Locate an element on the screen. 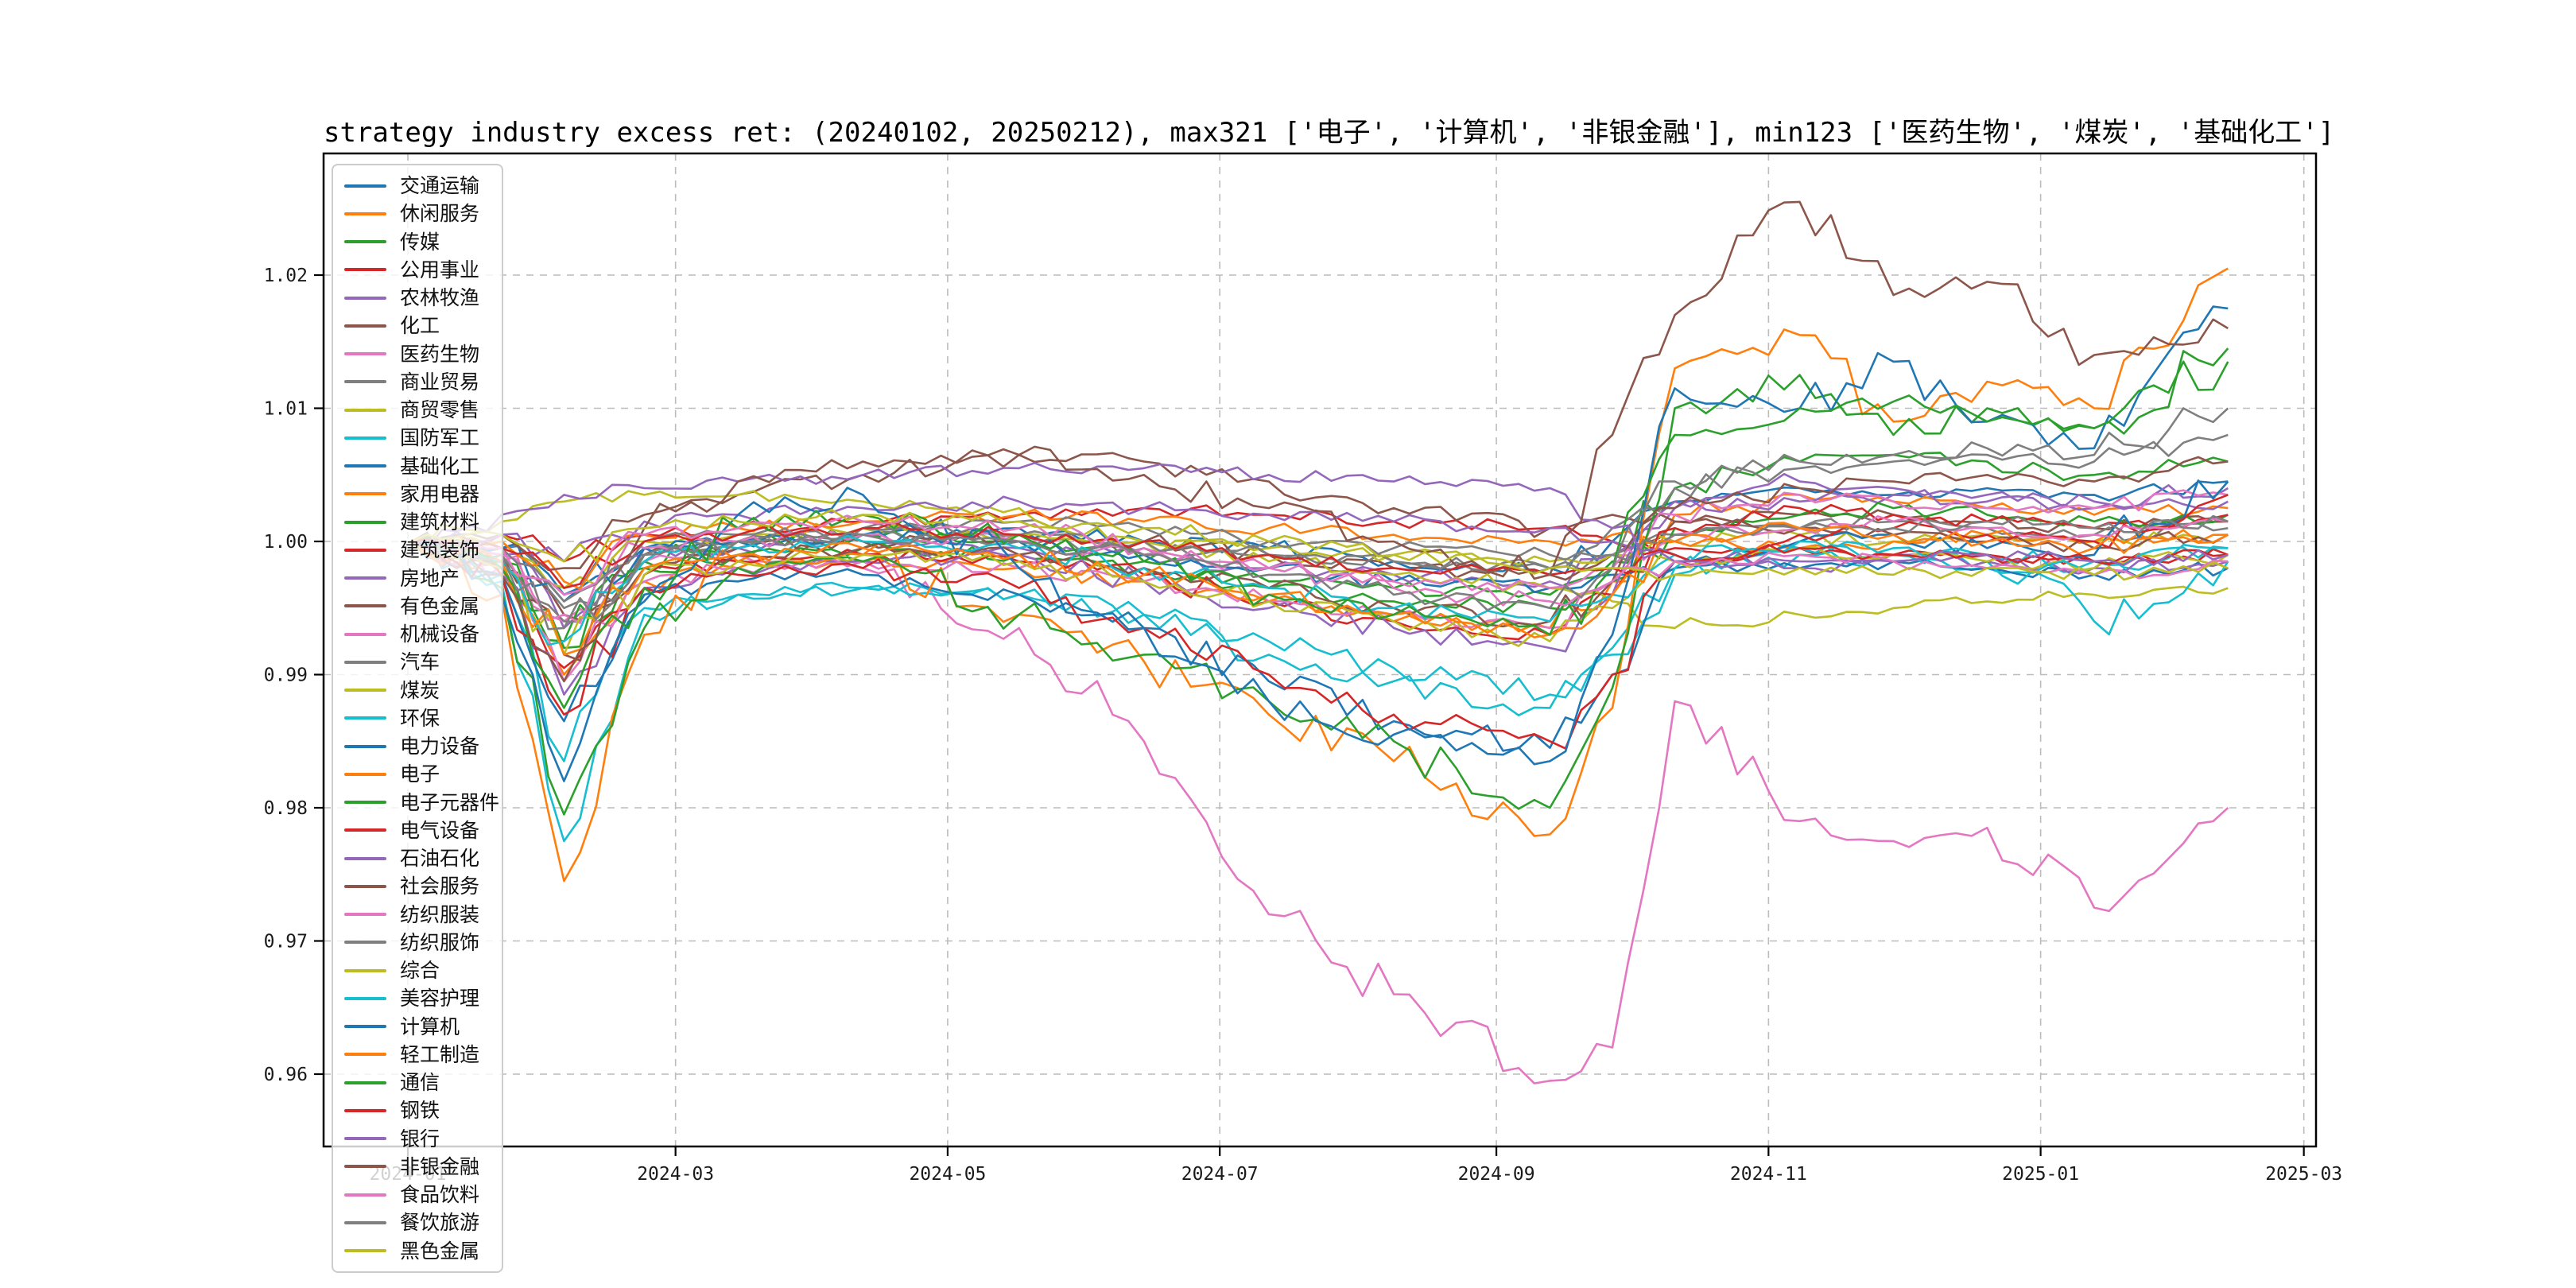  y-tick-label: 1.00 is located at coordinates (286, 543).